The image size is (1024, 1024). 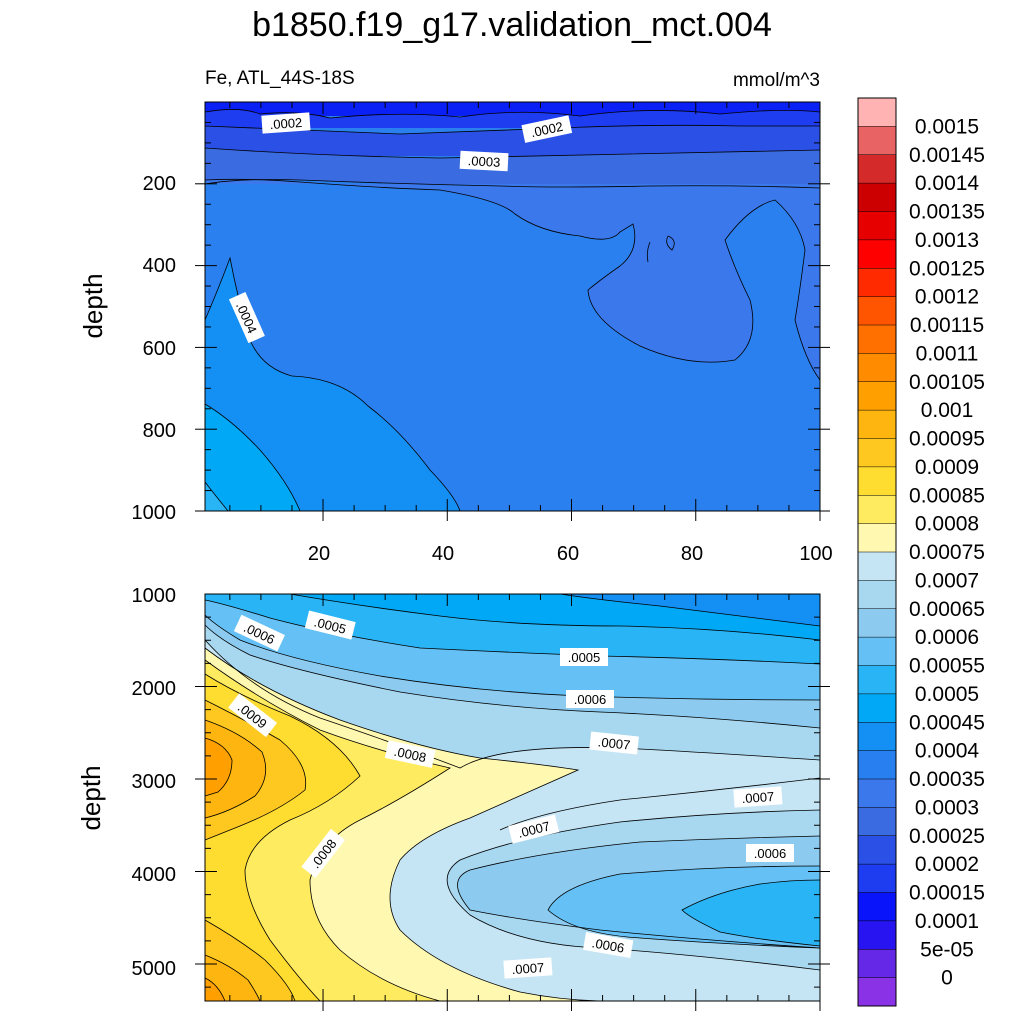 I want to click on colorbar-tick-label: 0.0005, so click(x=947, y=694).